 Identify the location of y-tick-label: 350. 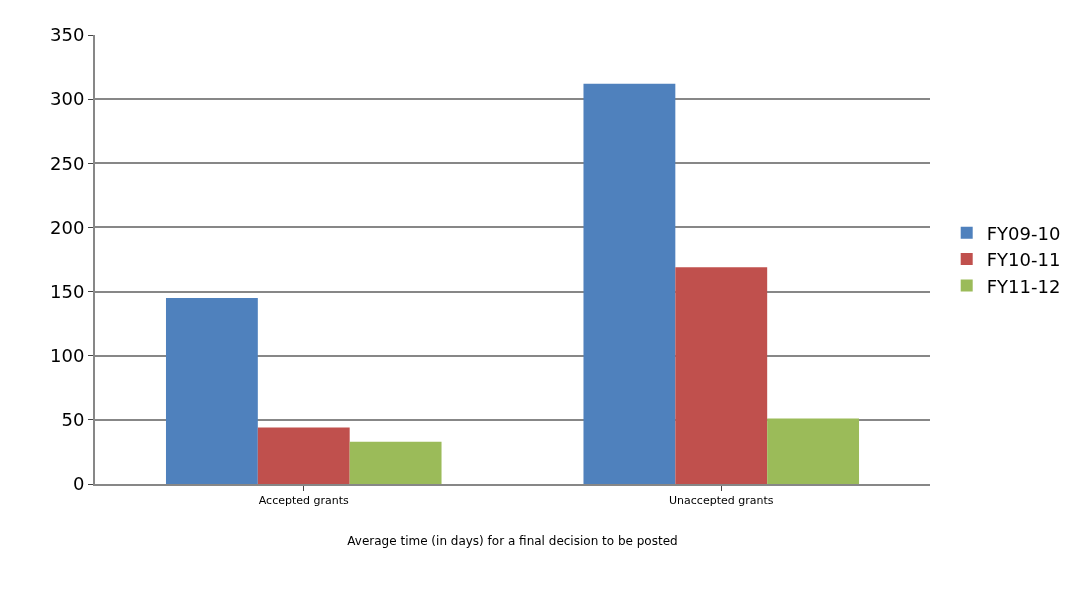
(67, 35).